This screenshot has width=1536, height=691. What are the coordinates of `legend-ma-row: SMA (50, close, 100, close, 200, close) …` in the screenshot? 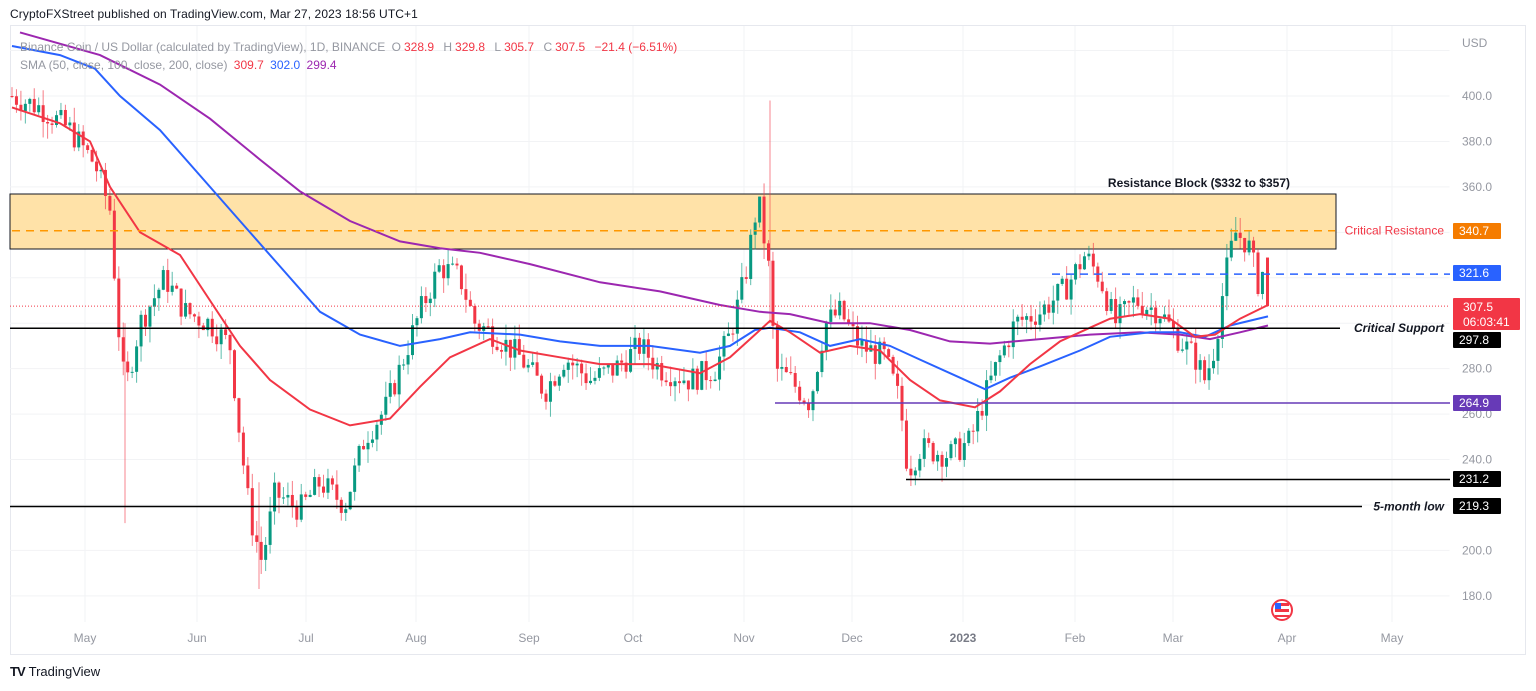 It's located at (350, 65).